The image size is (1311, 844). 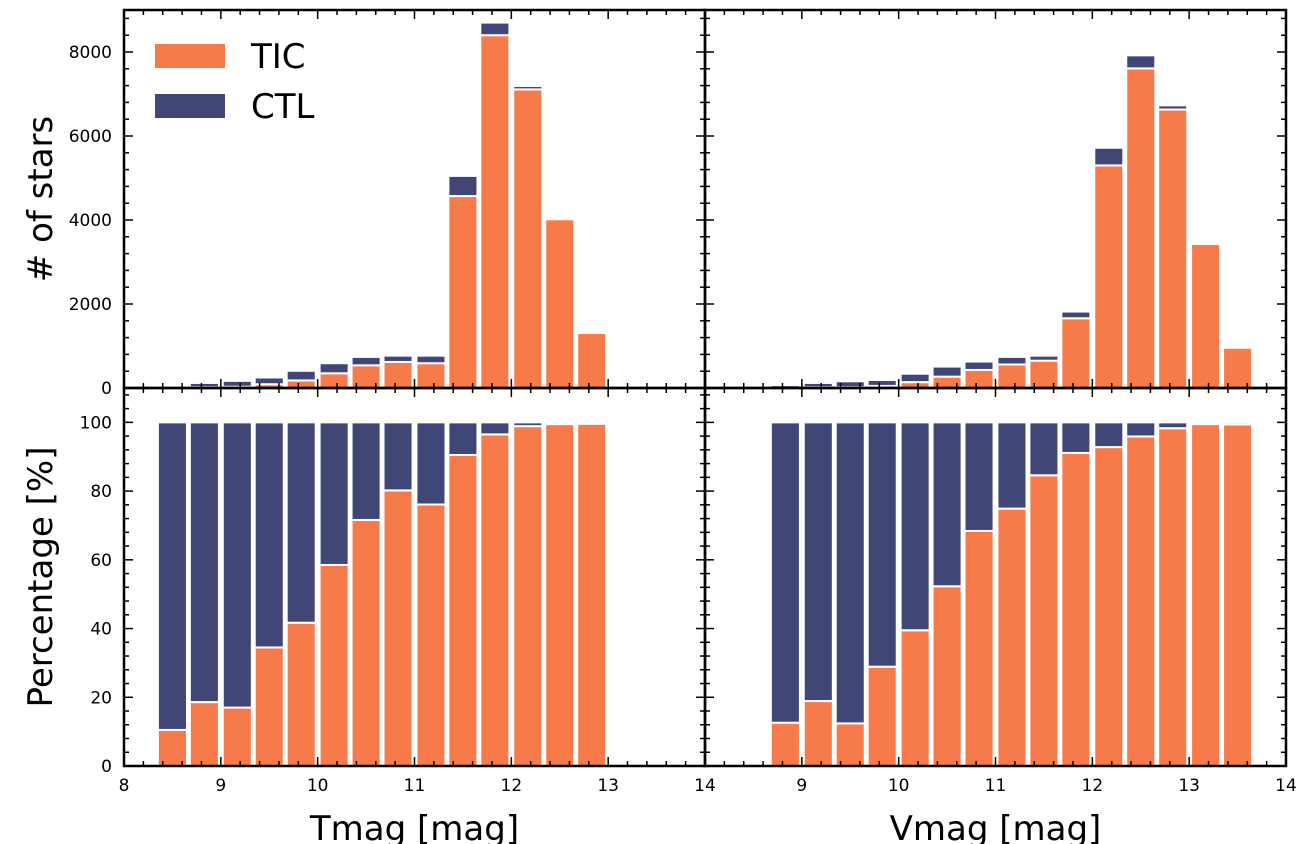 What do you see at coordinates (414, 826) in the screenshot?
I see `x-axis-label-percent-tmag: Tmag [mag]` at bounding box center [414, 826].